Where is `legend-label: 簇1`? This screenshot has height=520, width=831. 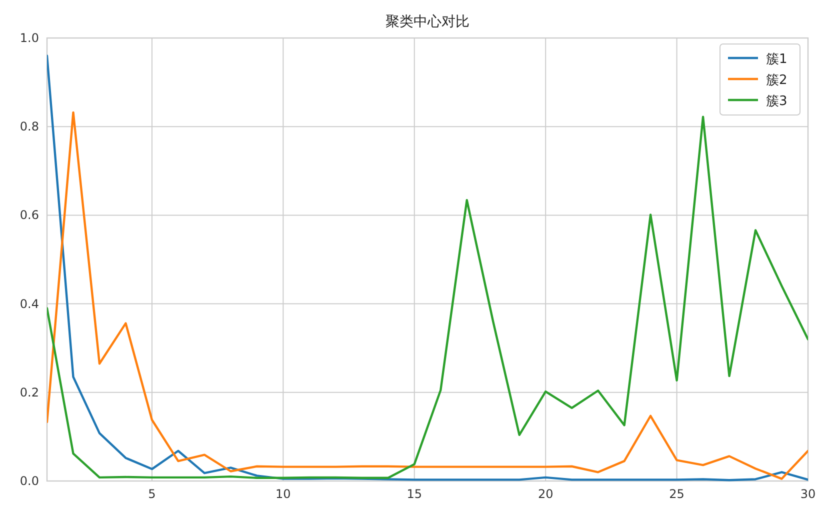 legend-label: 簇1 is located at coordinates (777, 59).